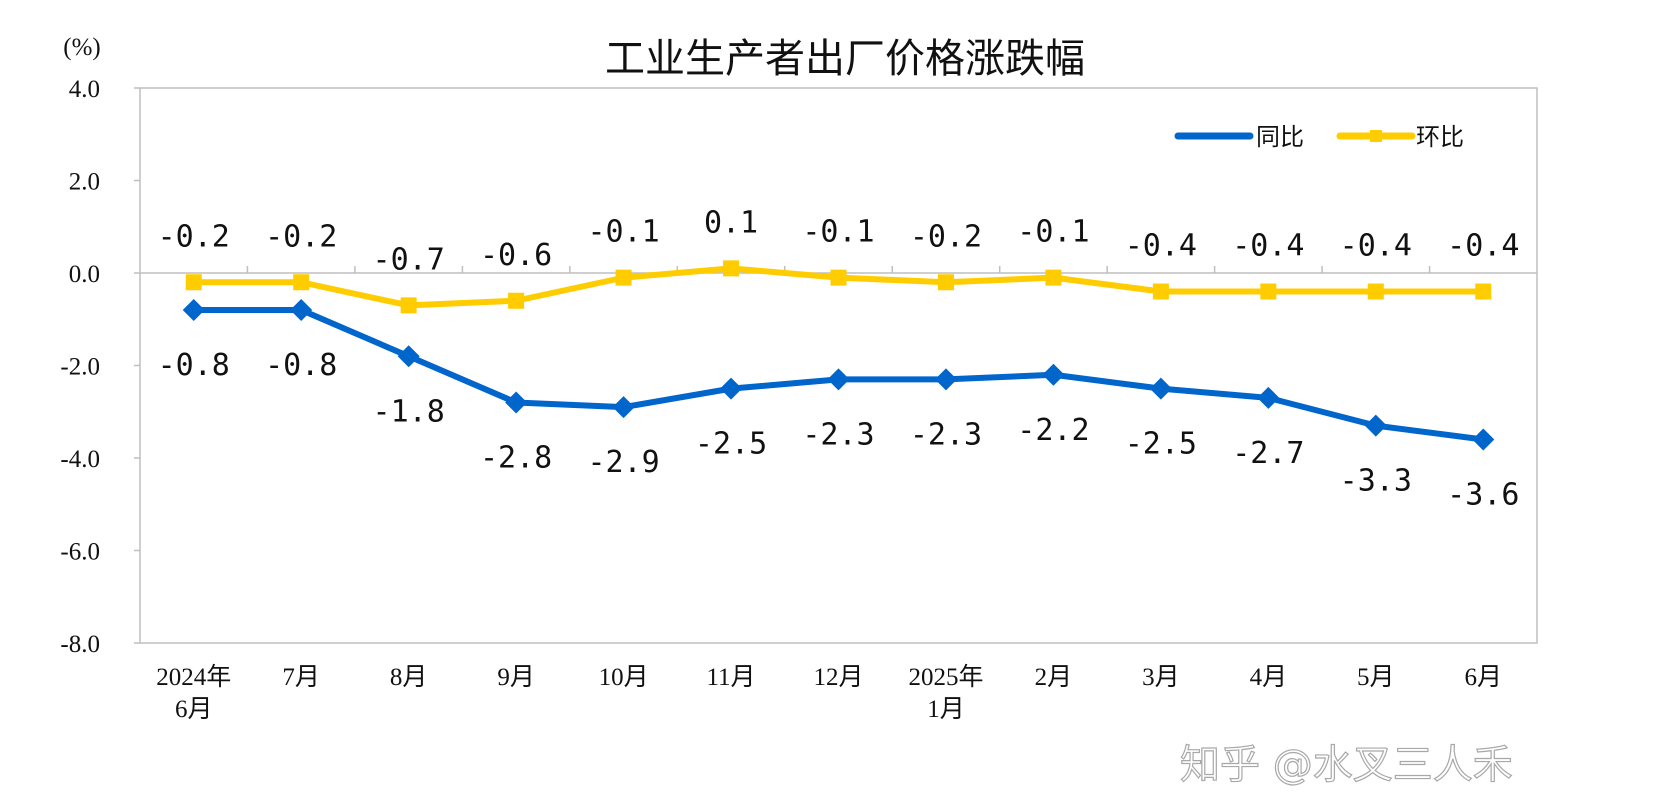 The height and width of the screenshot is (795, 1658). Describe the element at coordinates (193, 693) in the screenshot. I see `x-tick-label: 2024年 6月` at that location.